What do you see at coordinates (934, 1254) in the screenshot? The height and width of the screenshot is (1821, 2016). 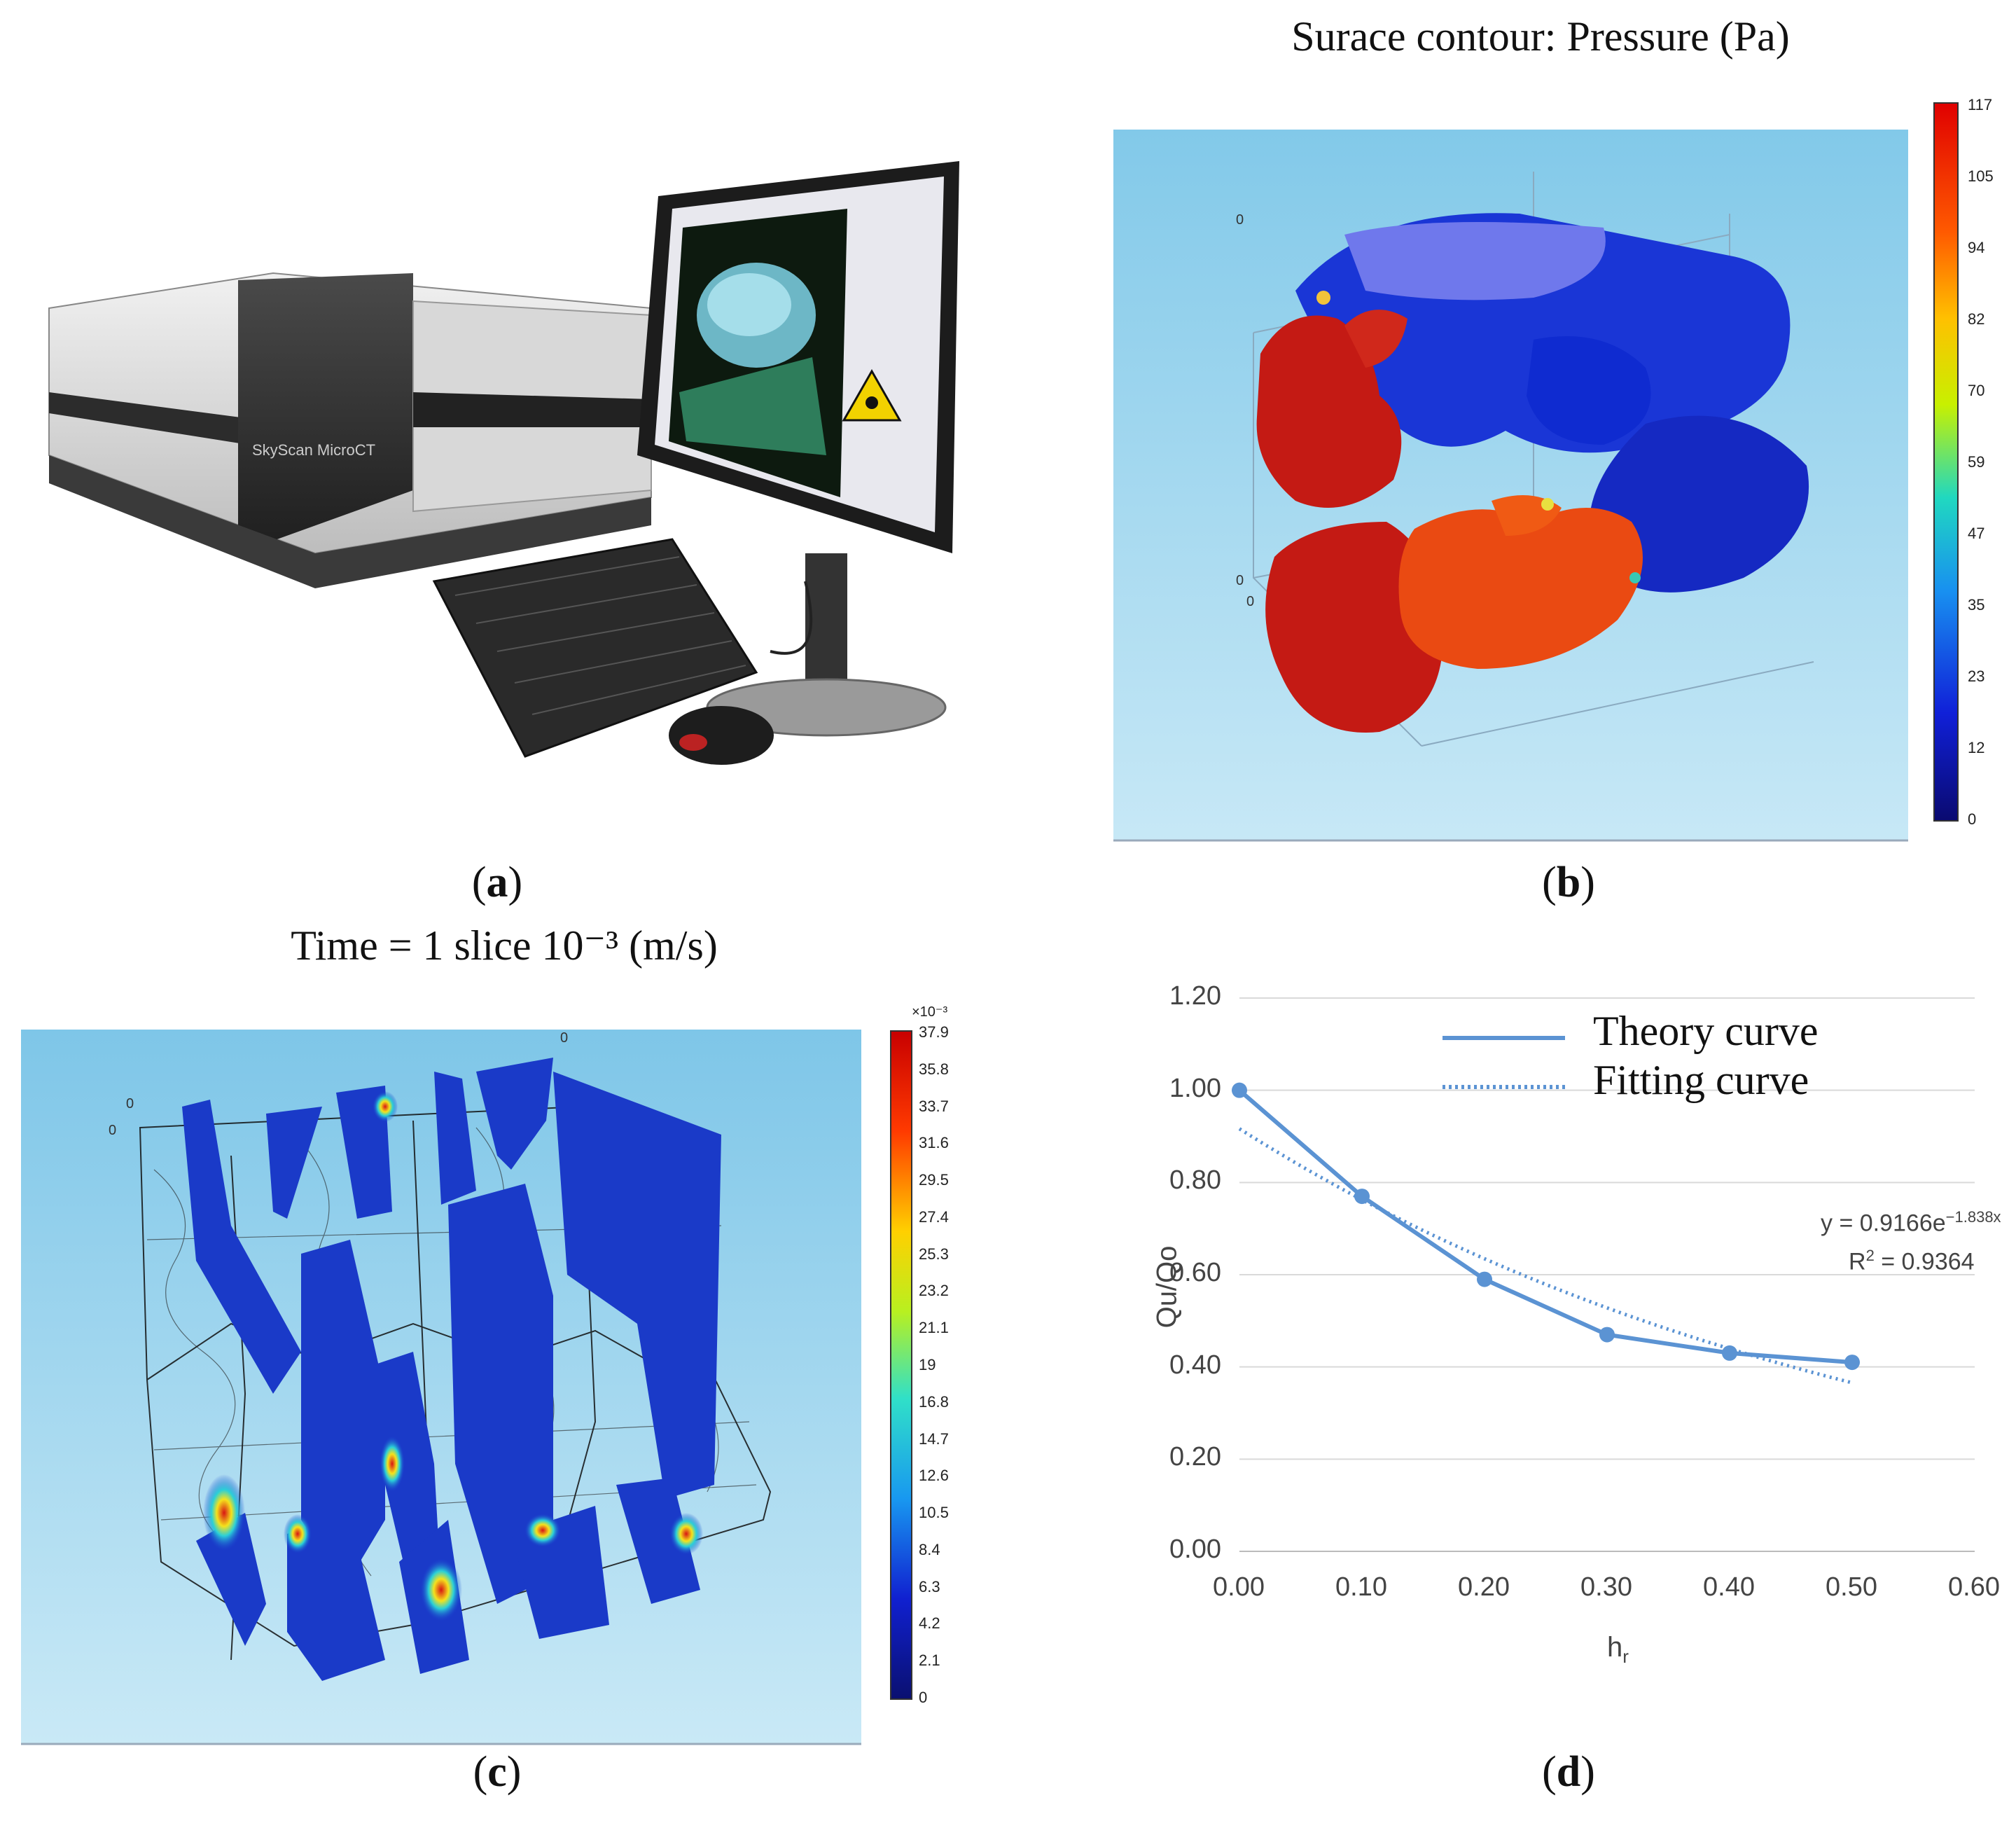 I see `velocity-colorbar-tick-6: 25.3` at bounding box center [934, 1254].